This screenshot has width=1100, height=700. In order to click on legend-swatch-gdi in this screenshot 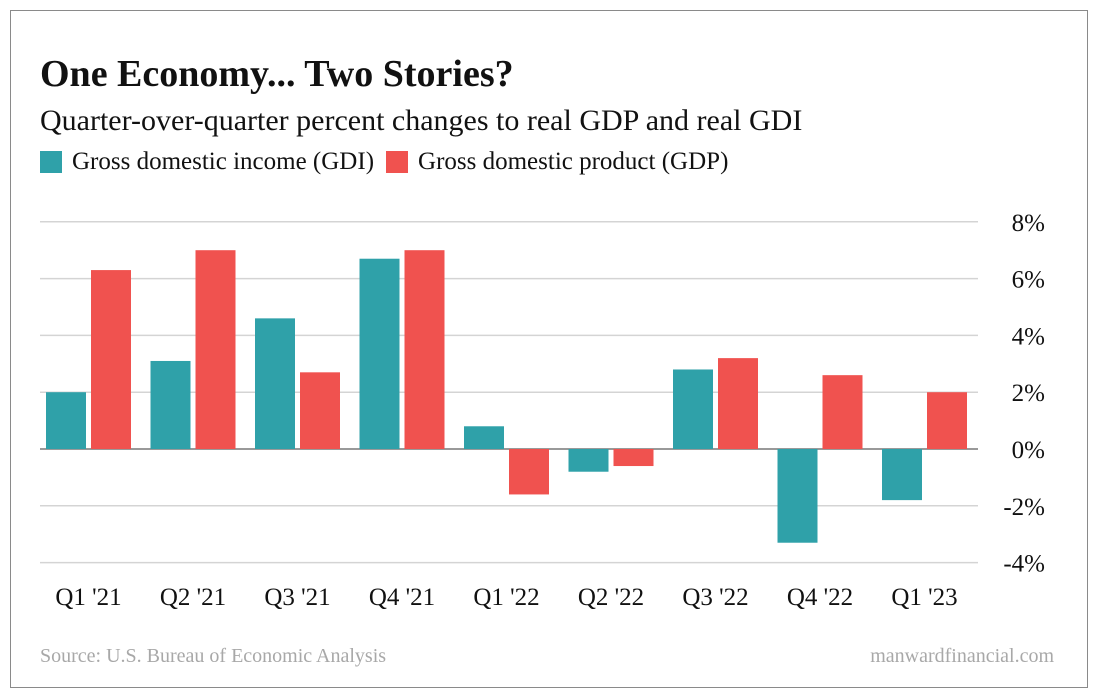, I will do `click(51, 162)`.